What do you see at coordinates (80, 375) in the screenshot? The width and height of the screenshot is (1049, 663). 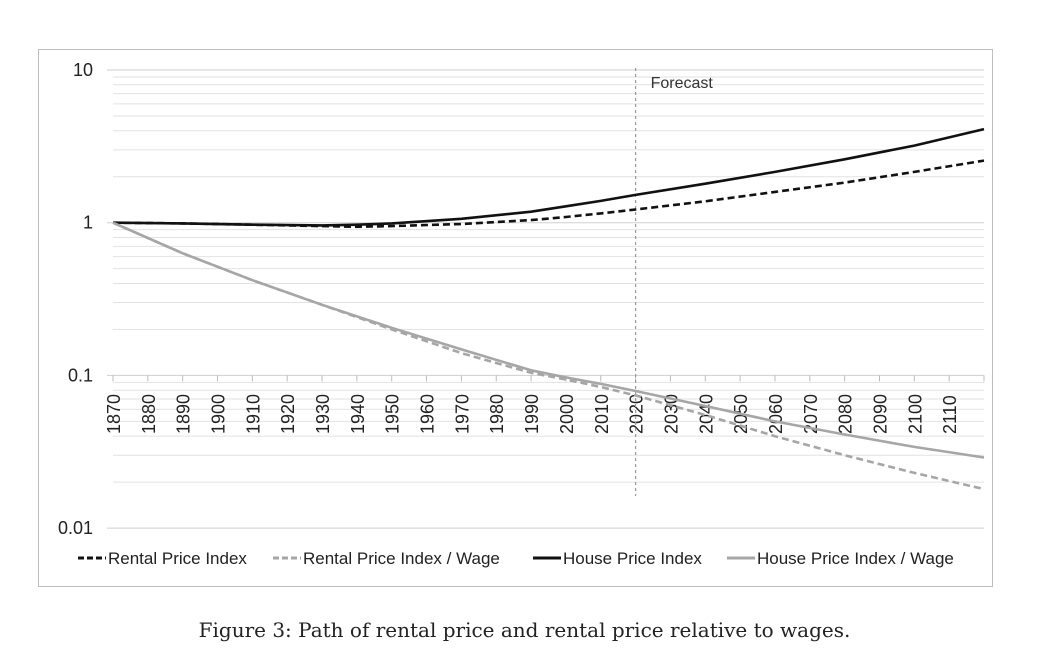 I see `y-tick-label: 0.1` at bounding box center [80, 375].